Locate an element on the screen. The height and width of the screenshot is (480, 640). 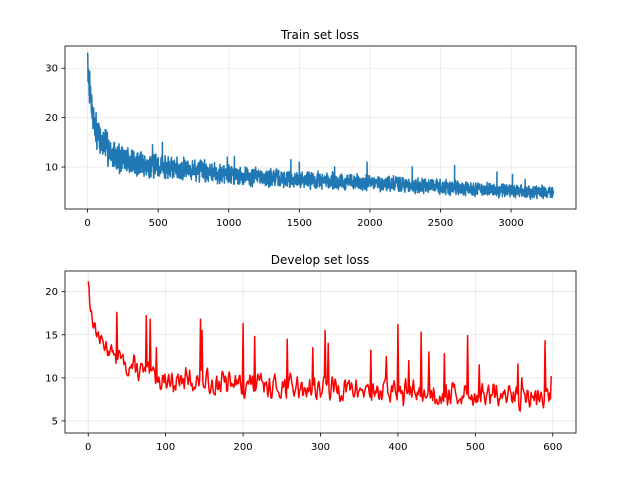
develop-x-tick-label: 600 is located at coordinates (552, 447).